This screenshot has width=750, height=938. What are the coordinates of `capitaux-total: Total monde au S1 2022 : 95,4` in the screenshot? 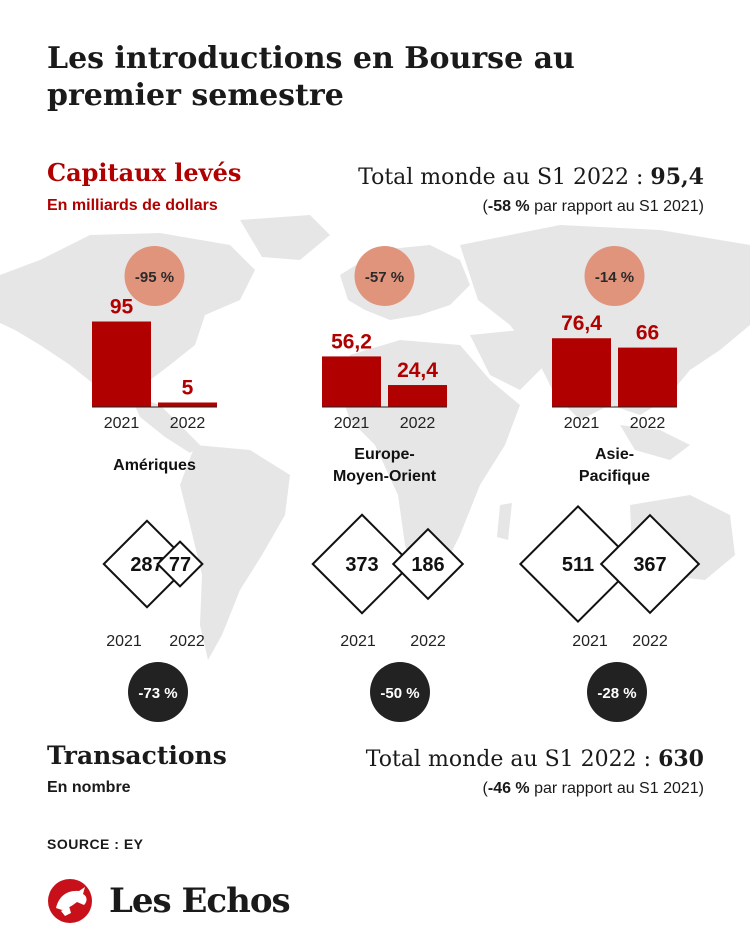 It's located at (531, 177).